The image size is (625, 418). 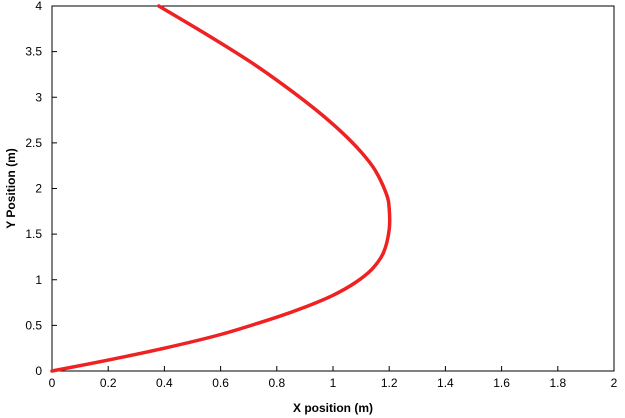 I want to click on y-tick-label: 0.5, so click(x=33, y=325).